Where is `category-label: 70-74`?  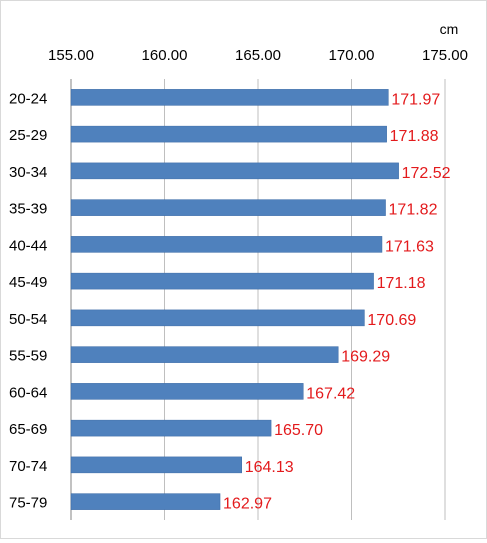 category-label: 70-74 is located at coordinates (28, 466).